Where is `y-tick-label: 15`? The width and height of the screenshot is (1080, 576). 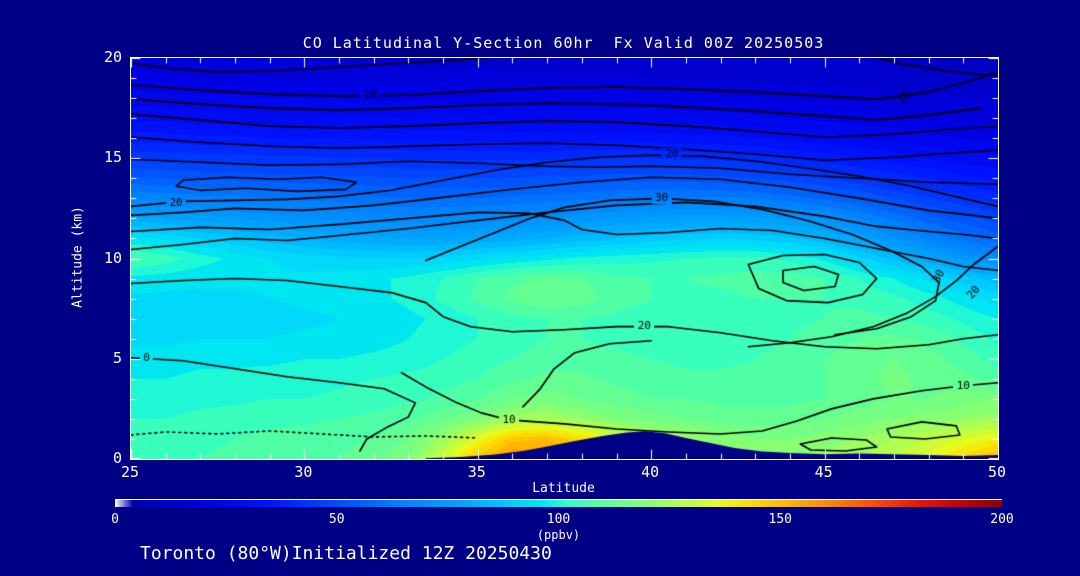 y-tick-label: 15 is located at coordinates (112, 157).